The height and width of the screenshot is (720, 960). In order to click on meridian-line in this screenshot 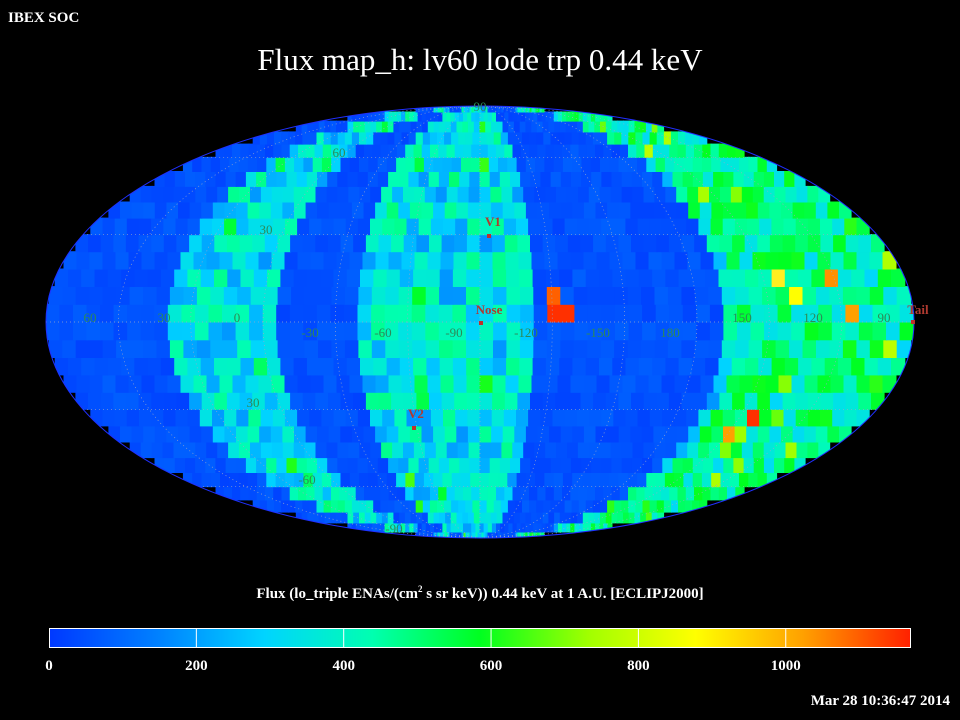, I will do `click(588, 322)`.